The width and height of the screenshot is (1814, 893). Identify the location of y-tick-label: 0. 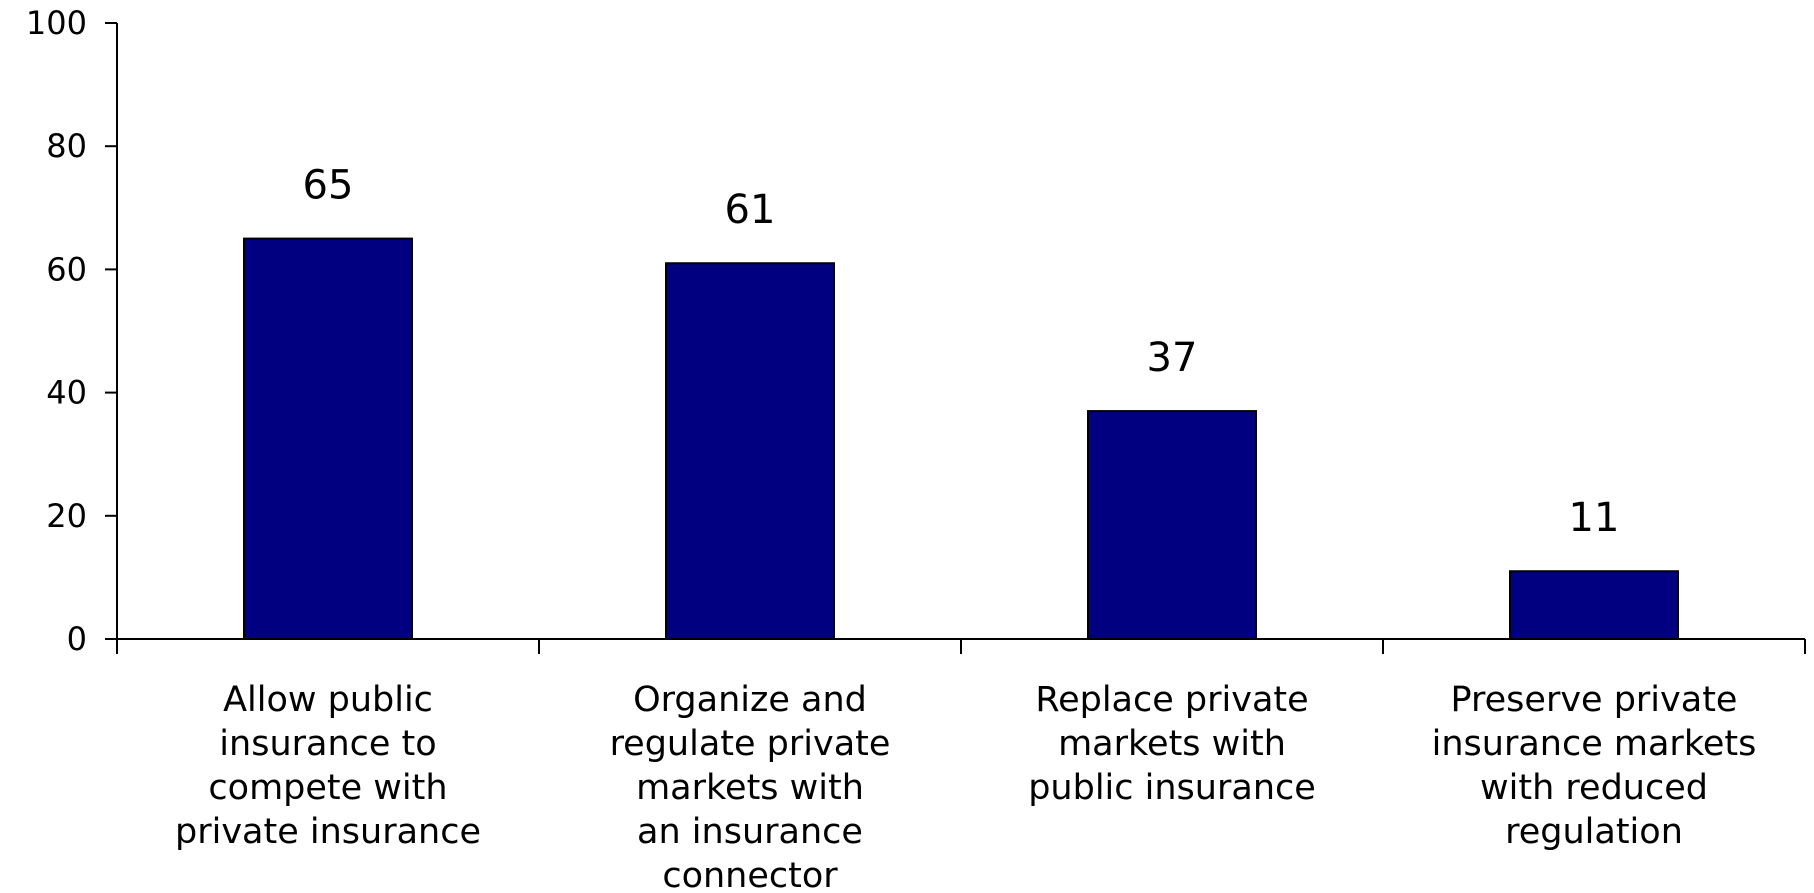
(77, 639).